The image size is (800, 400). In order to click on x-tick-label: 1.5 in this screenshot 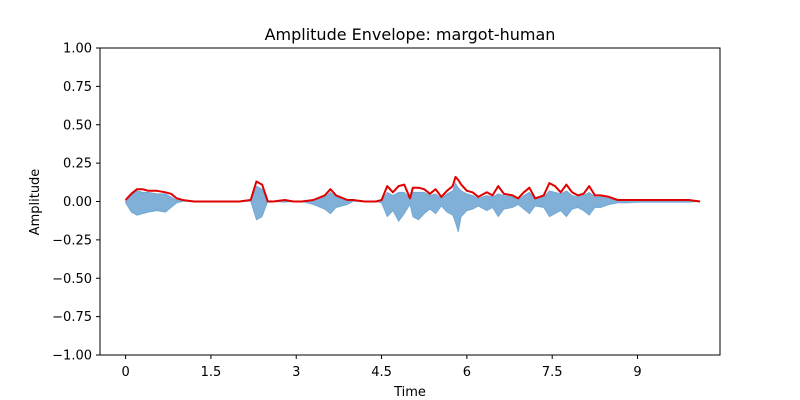, I will do `click(211, 372)`.